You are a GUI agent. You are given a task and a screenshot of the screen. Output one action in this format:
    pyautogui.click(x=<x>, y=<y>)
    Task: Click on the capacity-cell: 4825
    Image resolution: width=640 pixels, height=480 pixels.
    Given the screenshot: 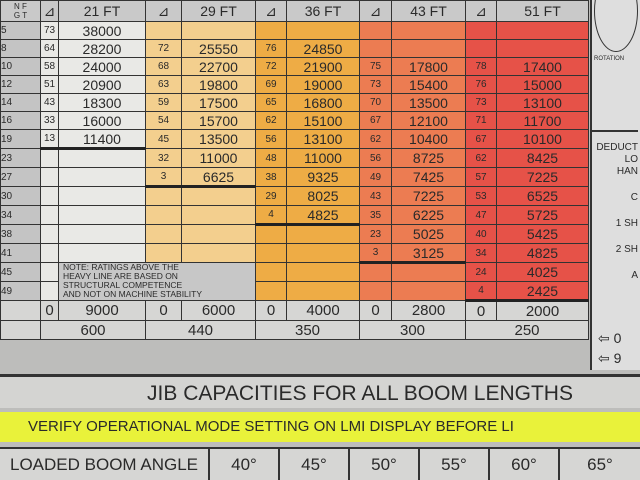 What is the action you would take?
    pyautogui.click(x=542, y=253)
    